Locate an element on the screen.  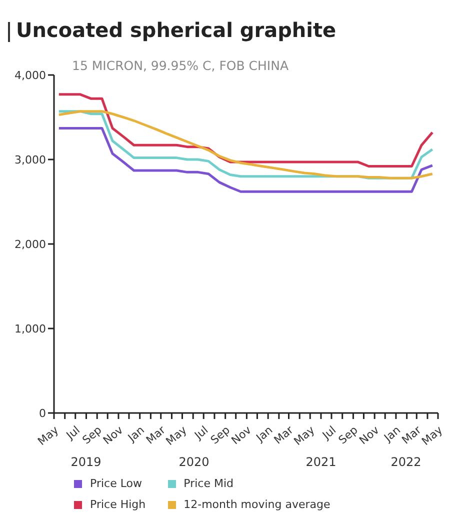
y-tick-label: 0 is located at coordinates (42, 413).